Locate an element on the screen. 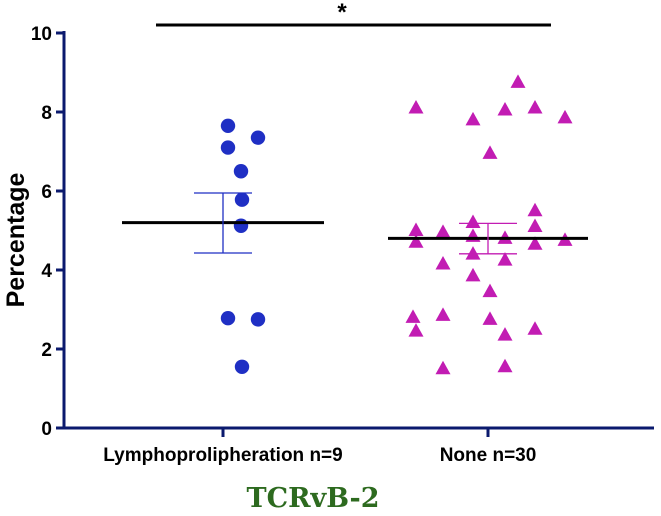  y-axis-title: Percentage is located at coordinates (16, 240).